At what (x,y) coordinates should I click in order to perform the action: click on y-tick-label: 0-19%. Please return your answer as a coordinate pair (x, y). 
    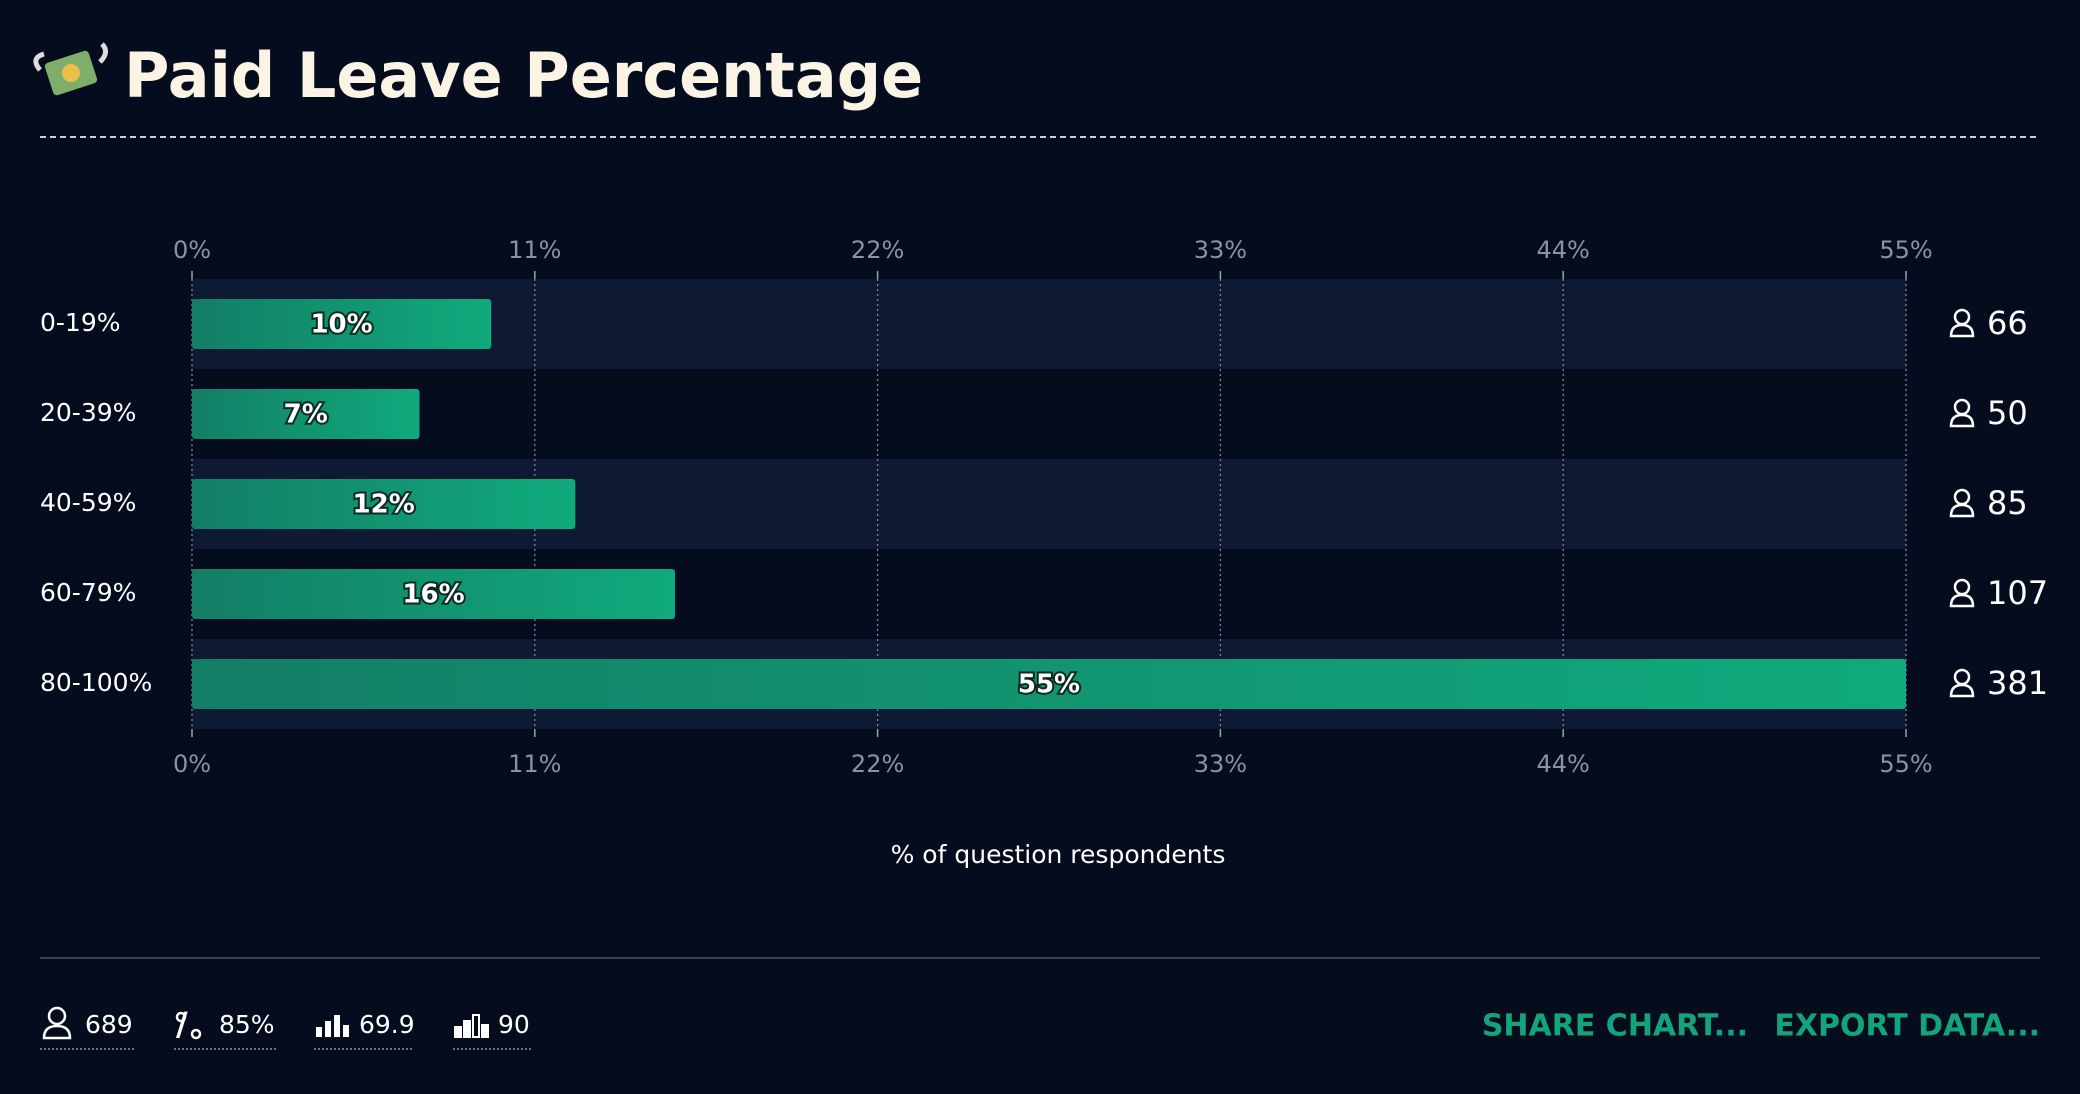
    Looking at the image, I should click on (80, 322).